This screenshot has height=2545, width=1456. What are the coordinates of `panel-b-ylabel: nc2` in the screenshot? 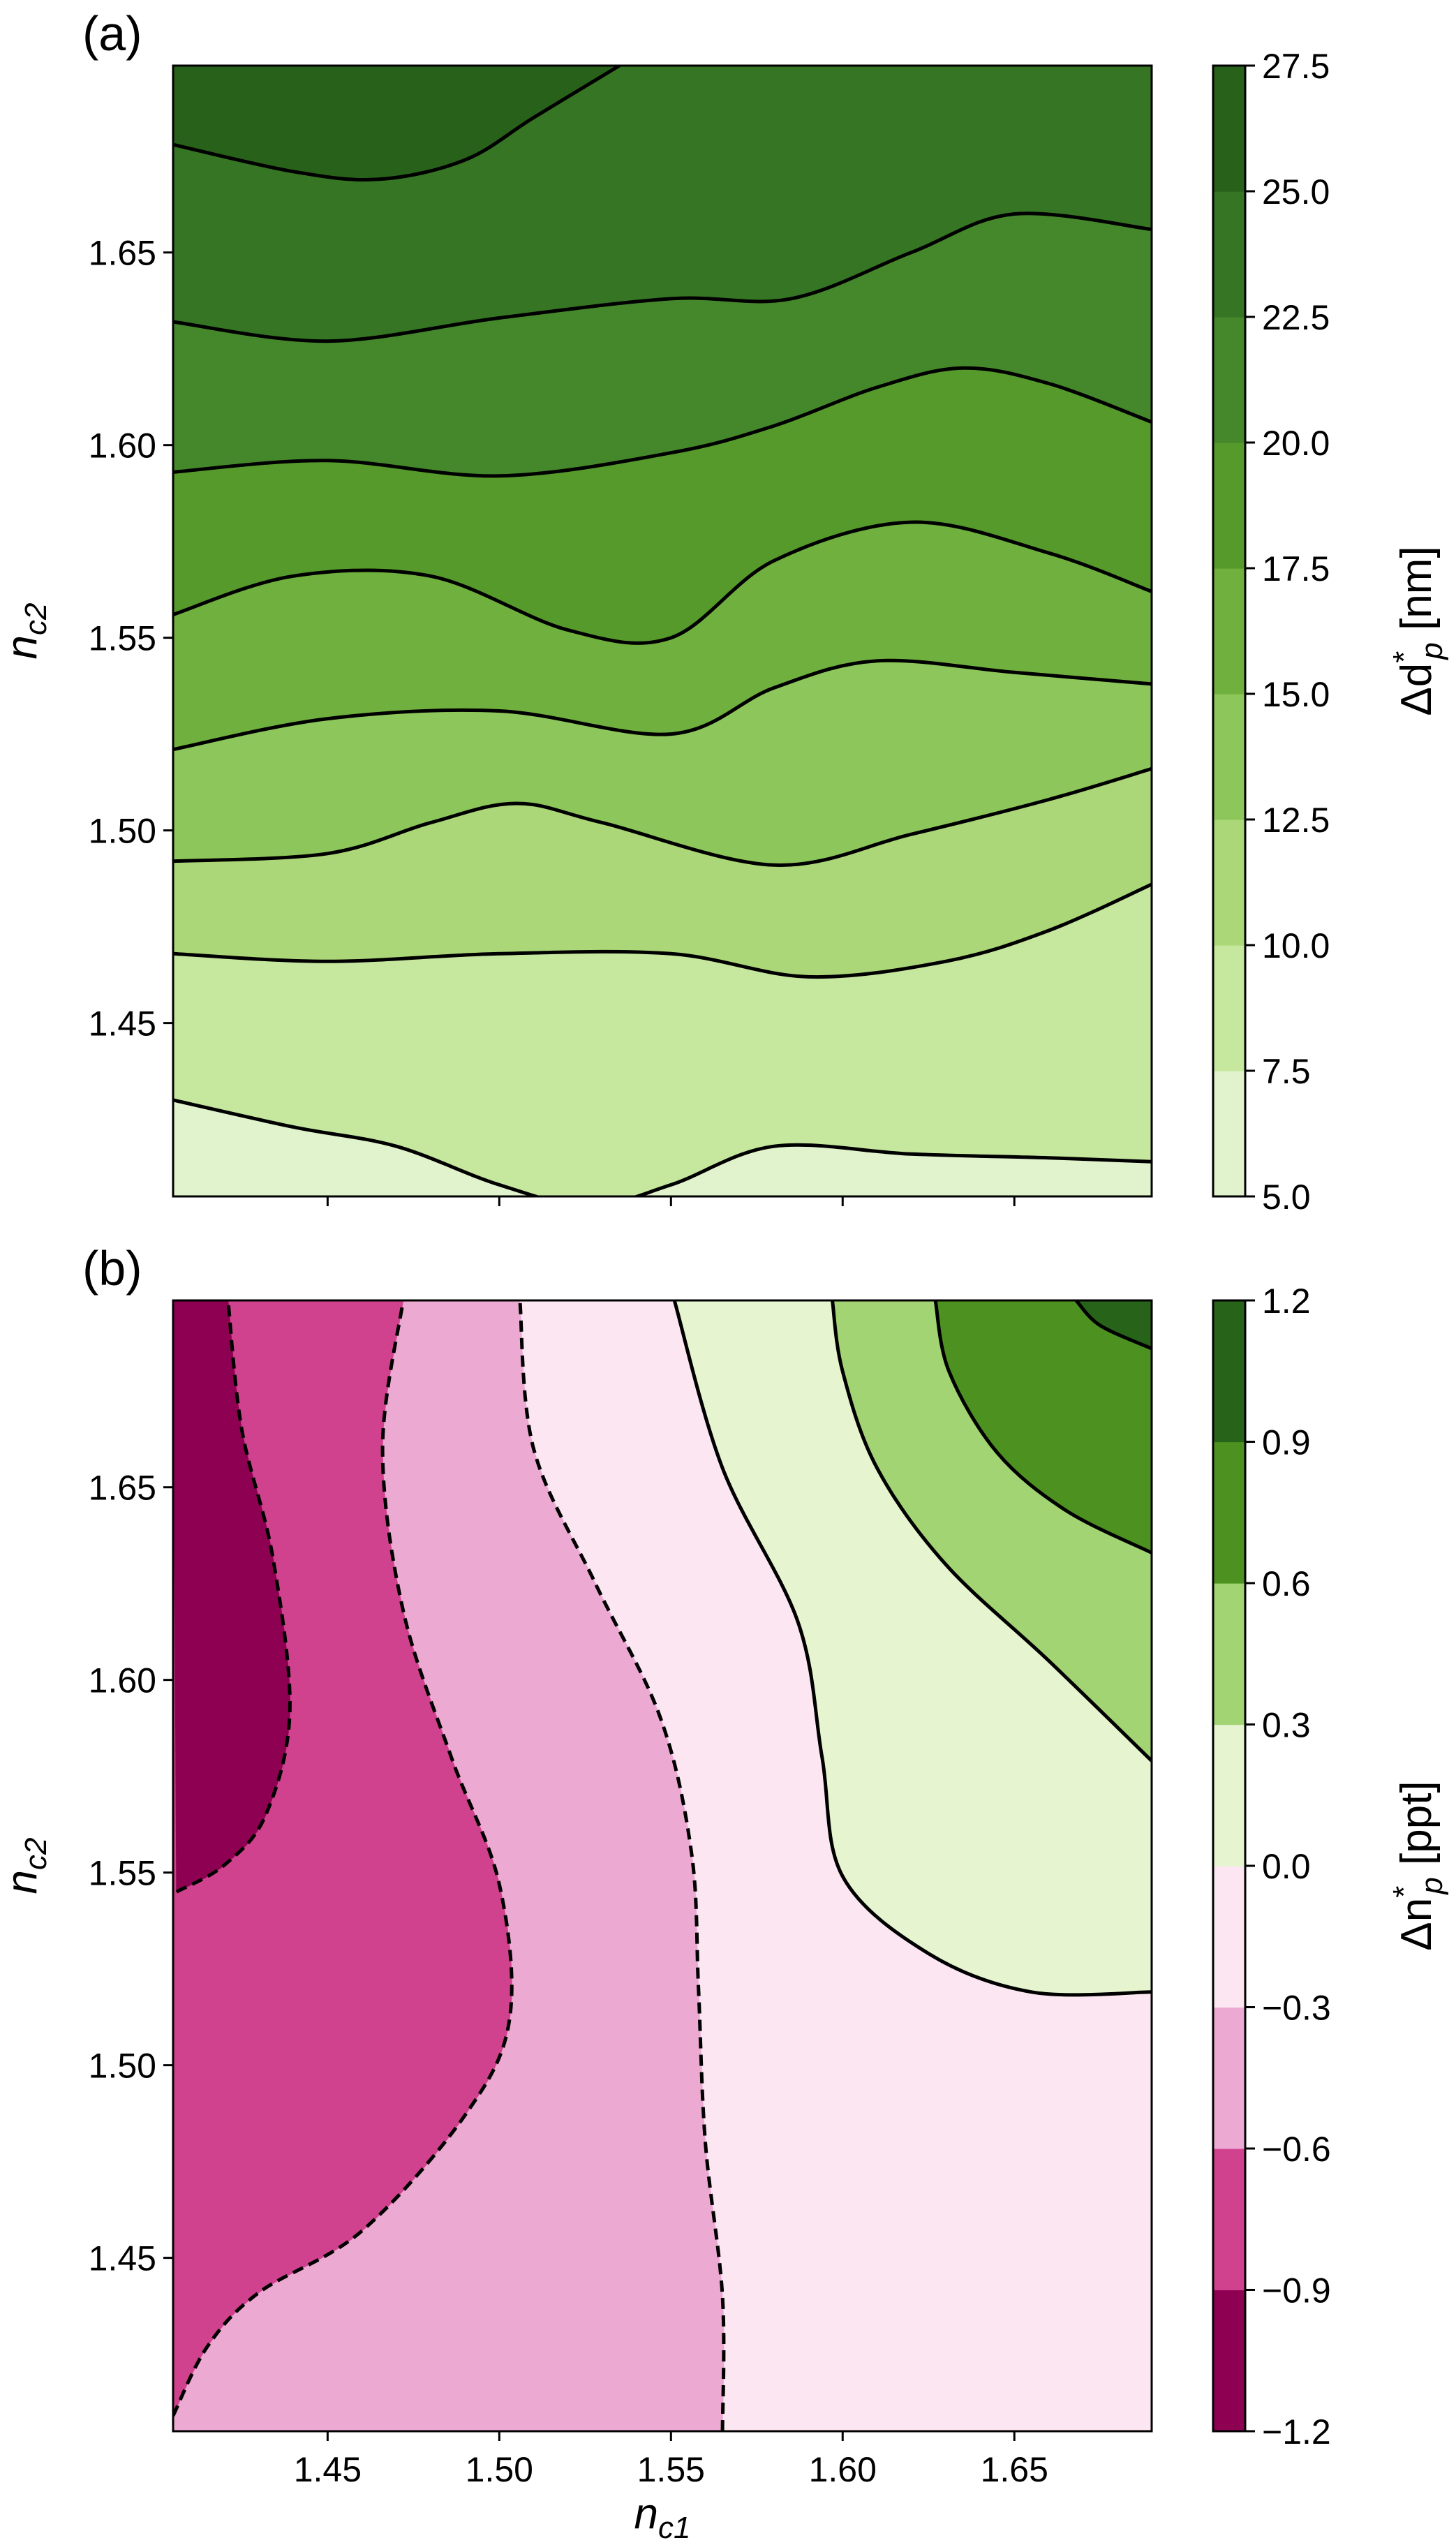 It's located at (26, 1866).